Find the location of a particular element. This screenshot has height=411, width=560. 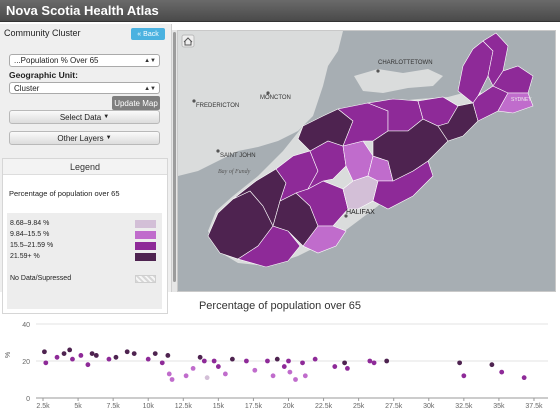

app-title: Nova Scotia Health Atlas is located at coordinates (82, 10).